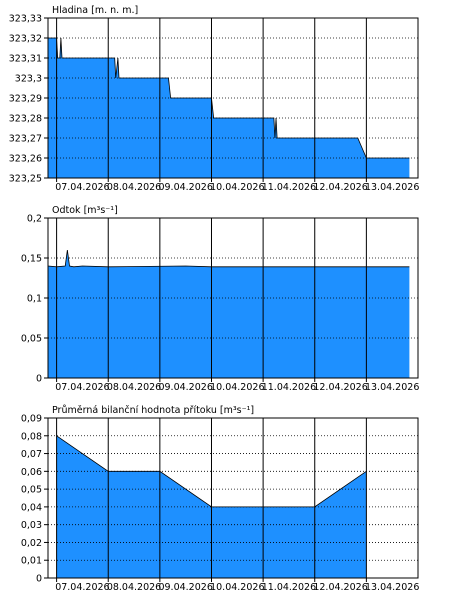 The height and width of the screenshot is (610, 450). I want to click on y-tick-label: 0,08, so click(31, 436).